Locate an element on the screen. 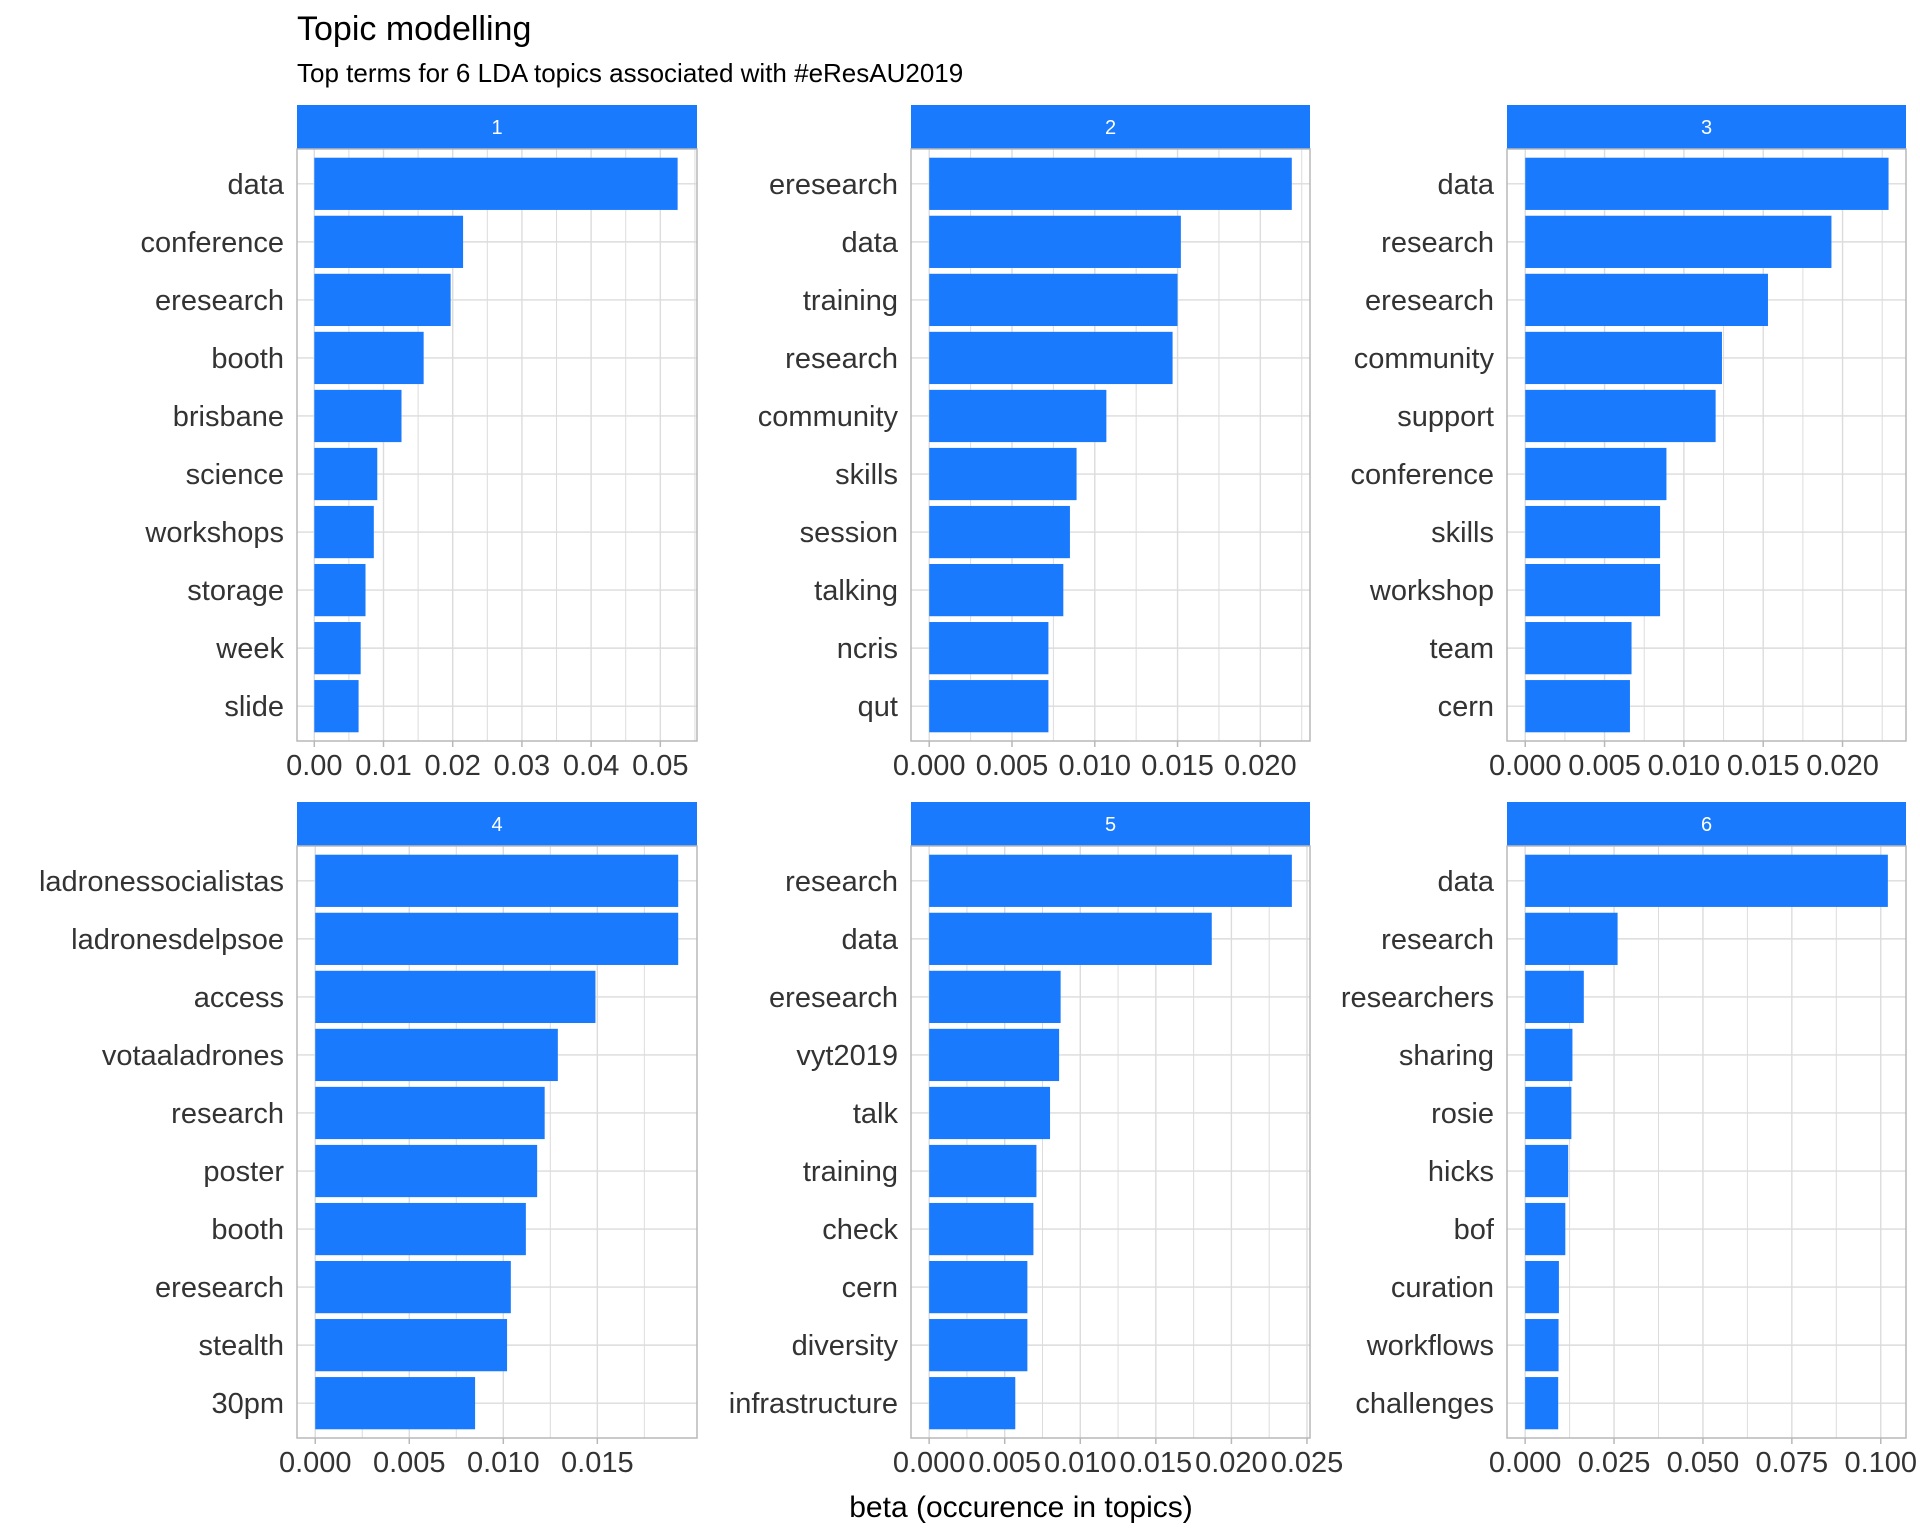  bar-stealth is located at coordinates (411, 1345).